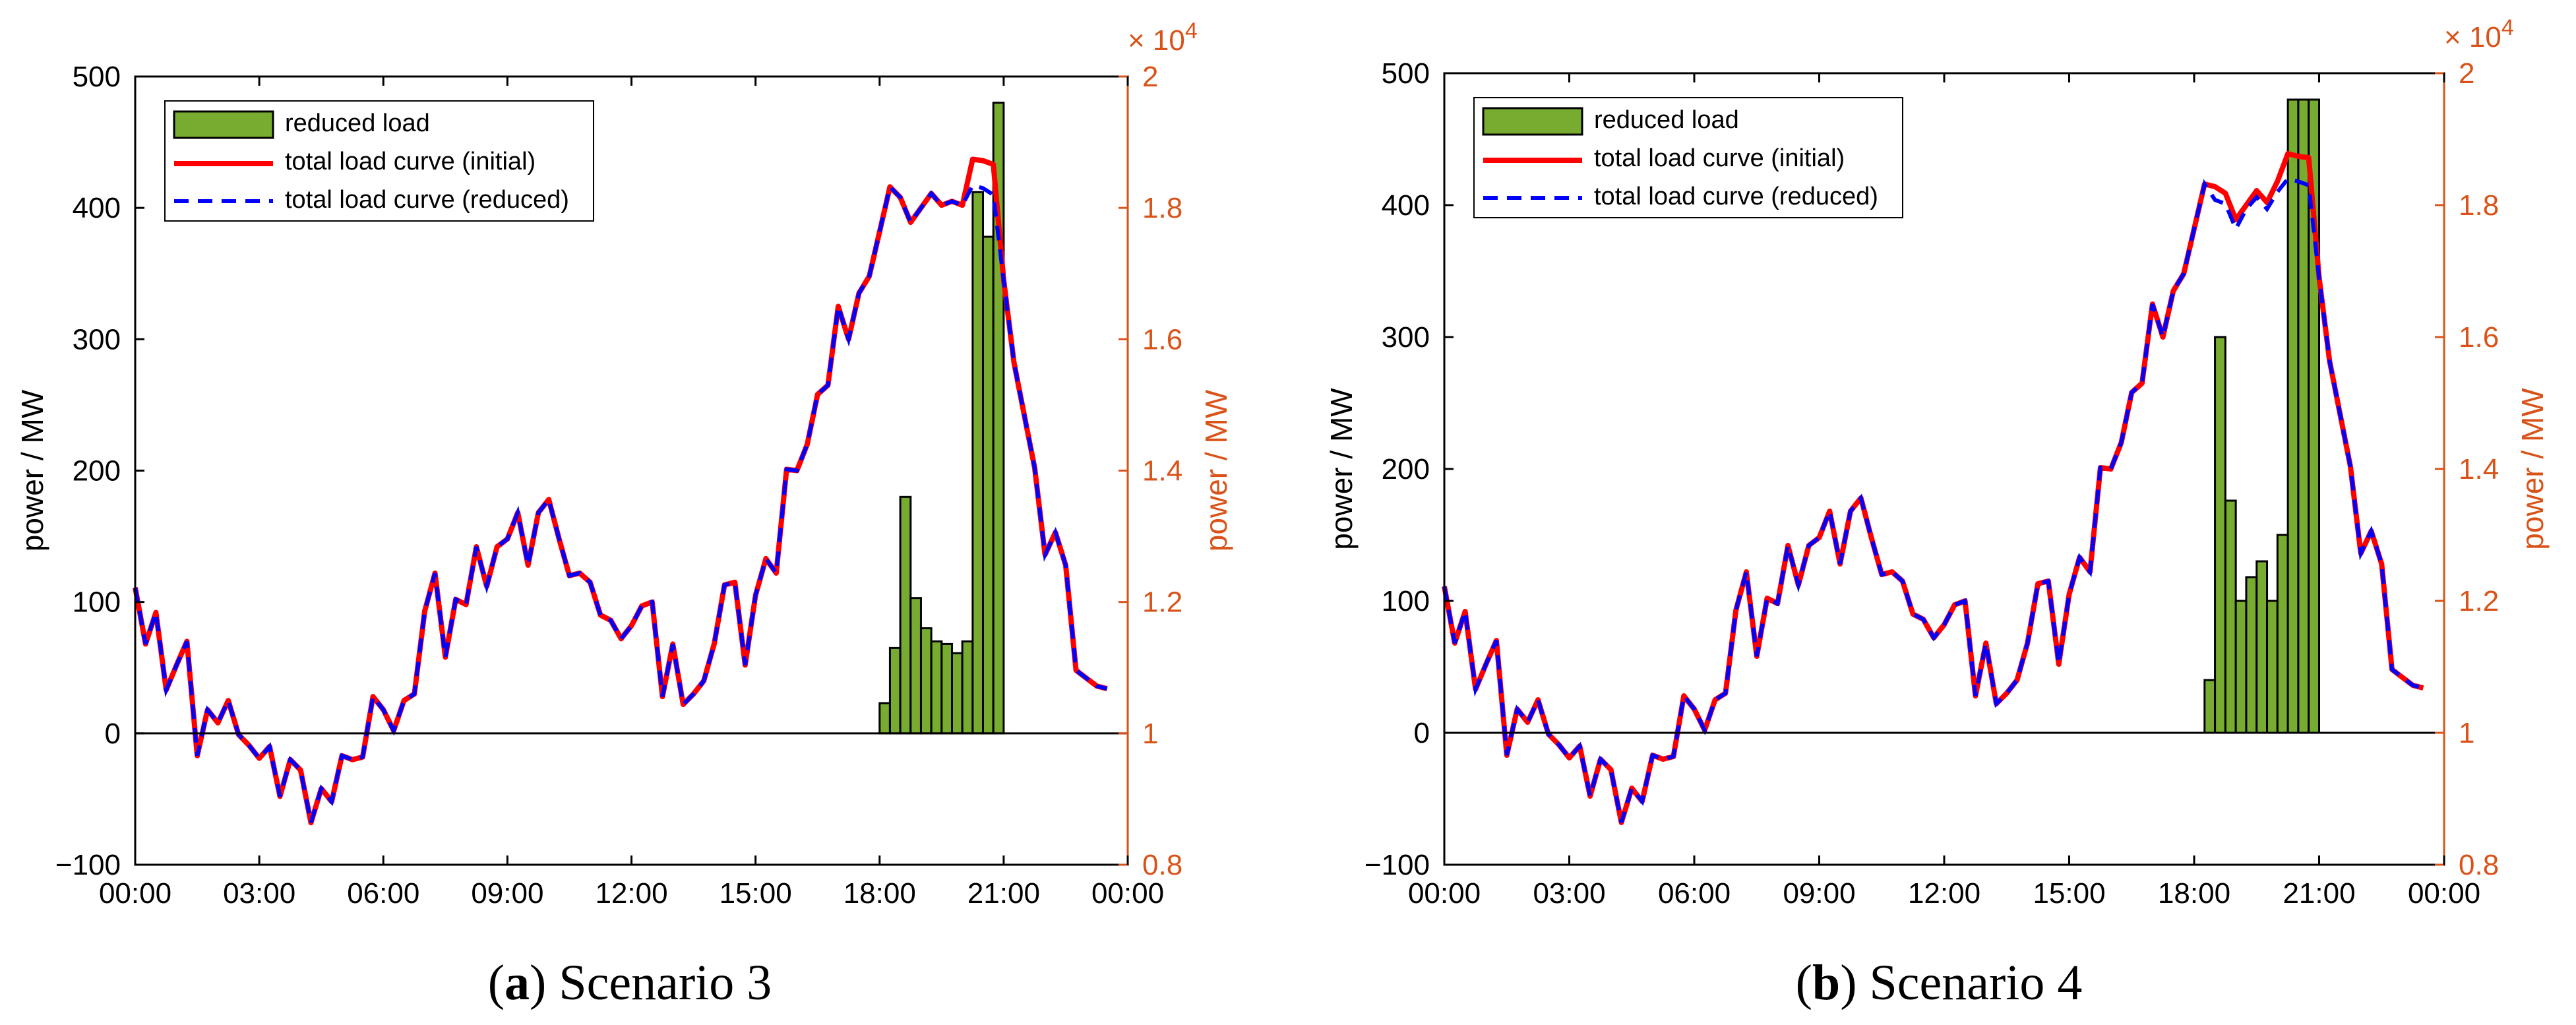 This screenshot has width=2576, height=1025. What do you see at coordinates (1939, 982) in the screenshot?
I see `caption-b: (b) Scenario 4` at bounding box center [1939, 982].